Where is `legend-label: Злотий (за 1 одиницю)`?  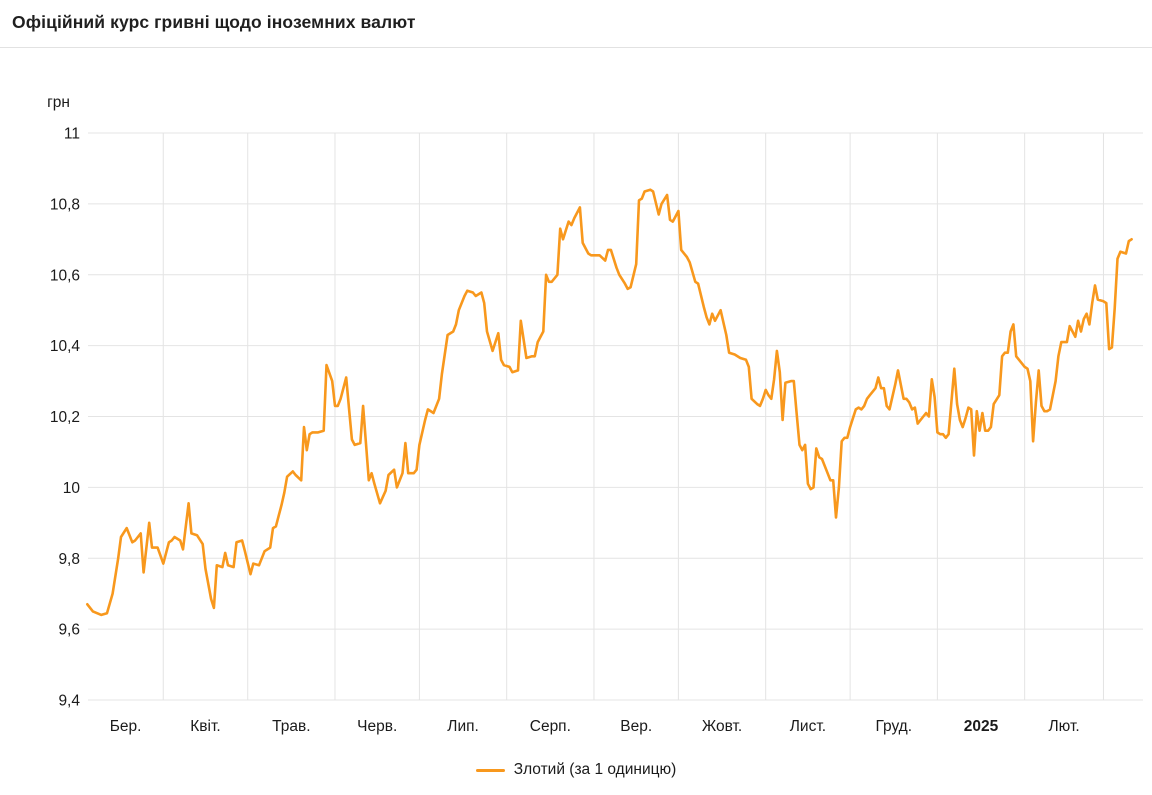 legend-label: Злотий (за 1 одиницю) is located at coordinates (595, 769).